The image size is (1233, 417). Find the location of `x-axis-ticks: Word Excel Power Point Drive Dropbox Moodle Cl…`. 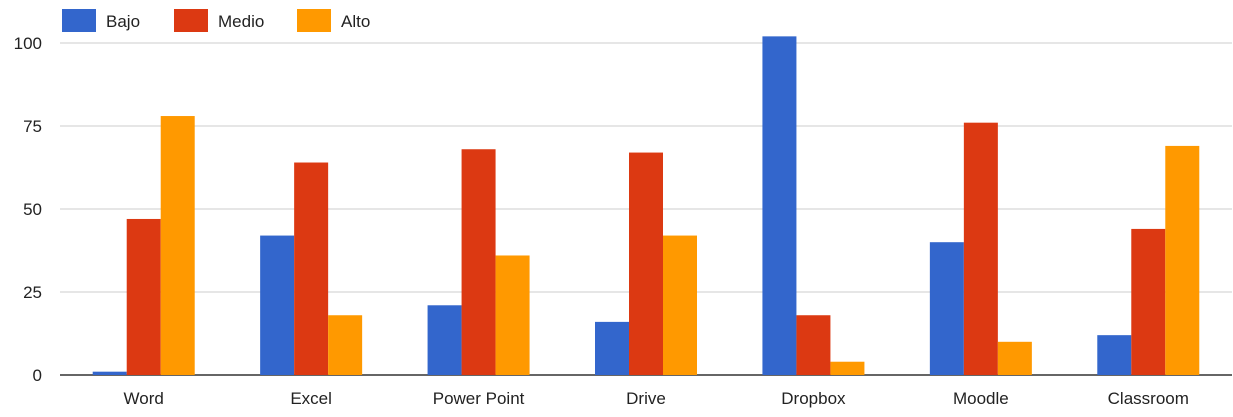

x-axis-ticks: Word Excel Power Point Drive Dropbox Moodle Cl… is located at coordinates (656, 398).